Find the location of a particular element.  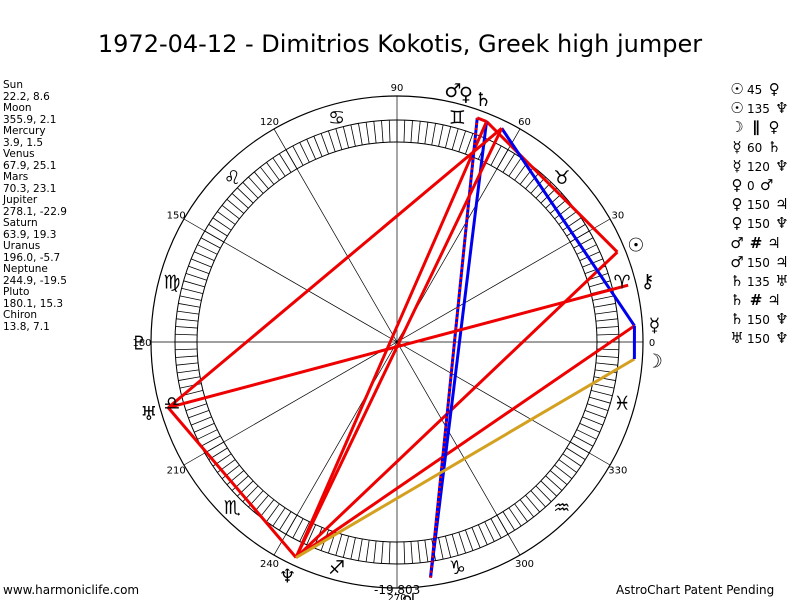

aspect-symbol: # is located at coordinates (756, 242).